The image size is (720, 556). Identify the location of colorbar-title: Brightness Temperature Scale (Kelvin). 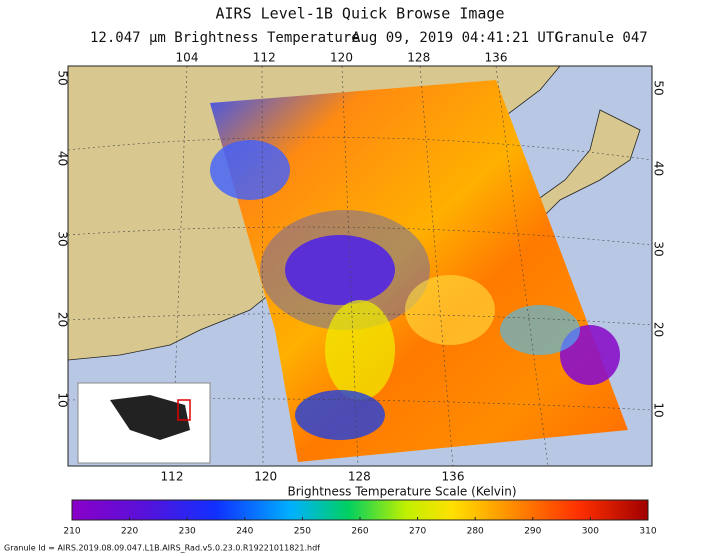
(401, 492).